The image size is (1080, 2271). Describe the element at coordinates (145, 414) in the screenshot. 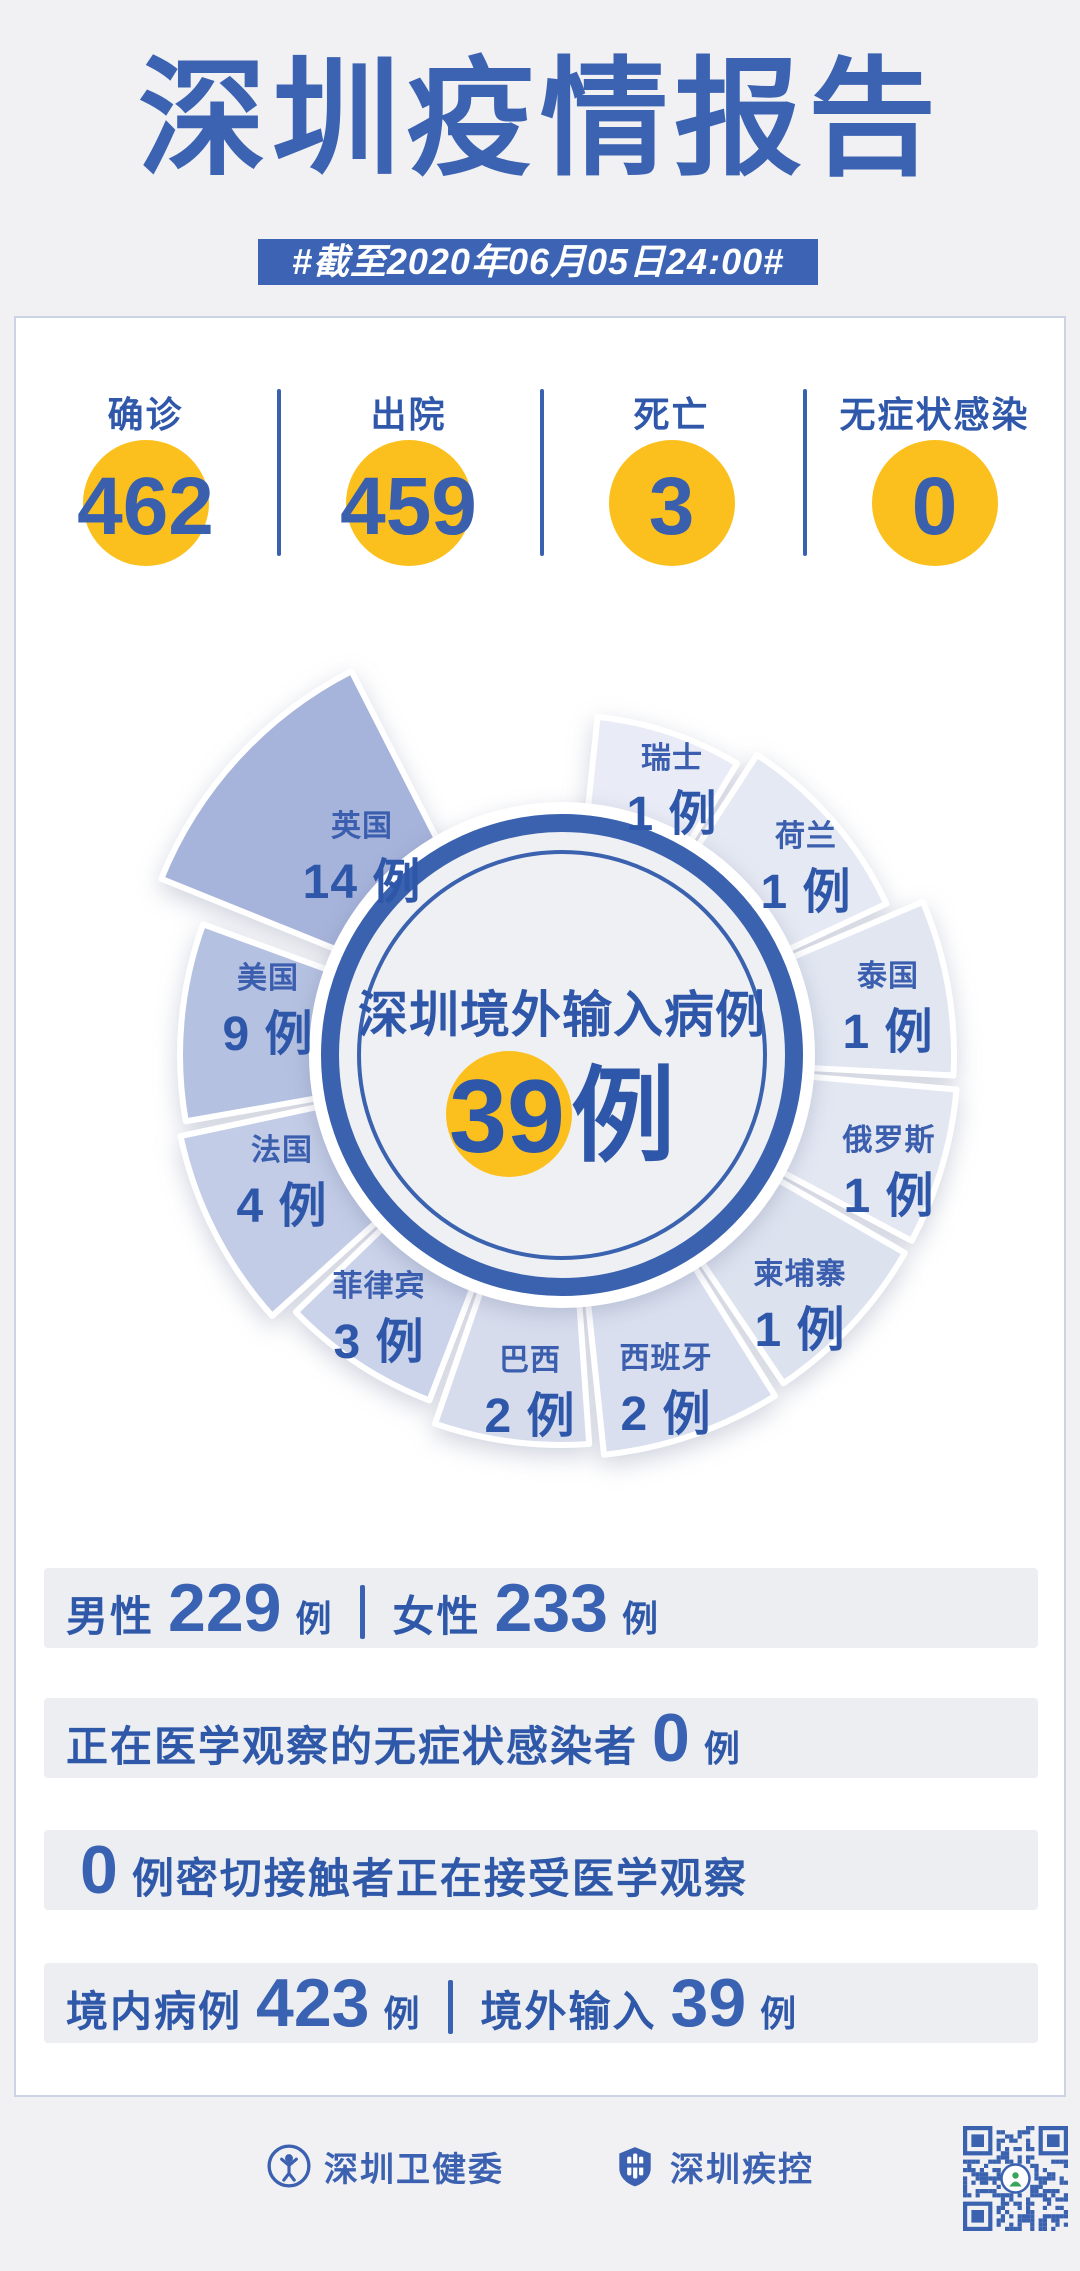

I see `stat-label: 确诊` at that location.